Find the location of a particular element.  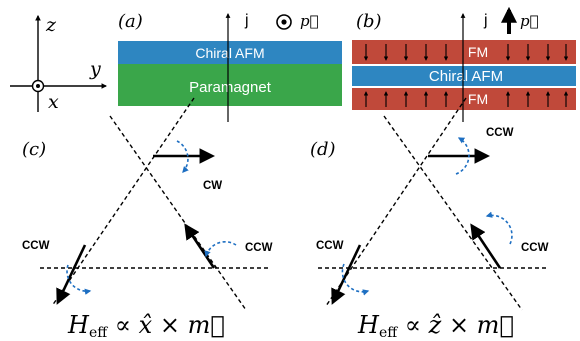

axis-label-y: y is located at coordinates (95, 69).